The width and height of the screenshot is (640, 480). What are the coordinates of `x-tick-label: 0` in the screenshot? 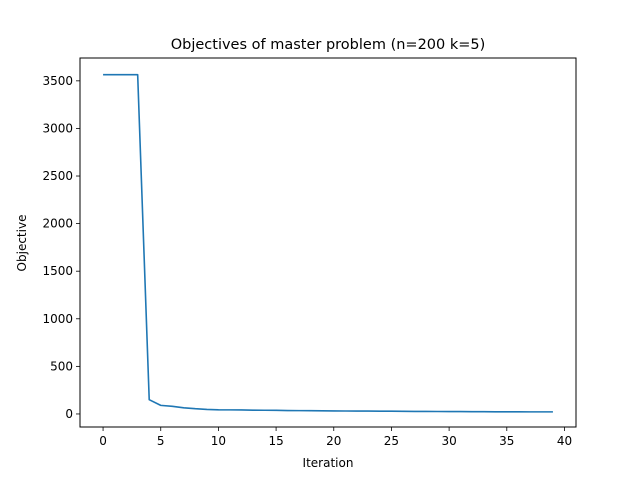 It's located at (103, 441).